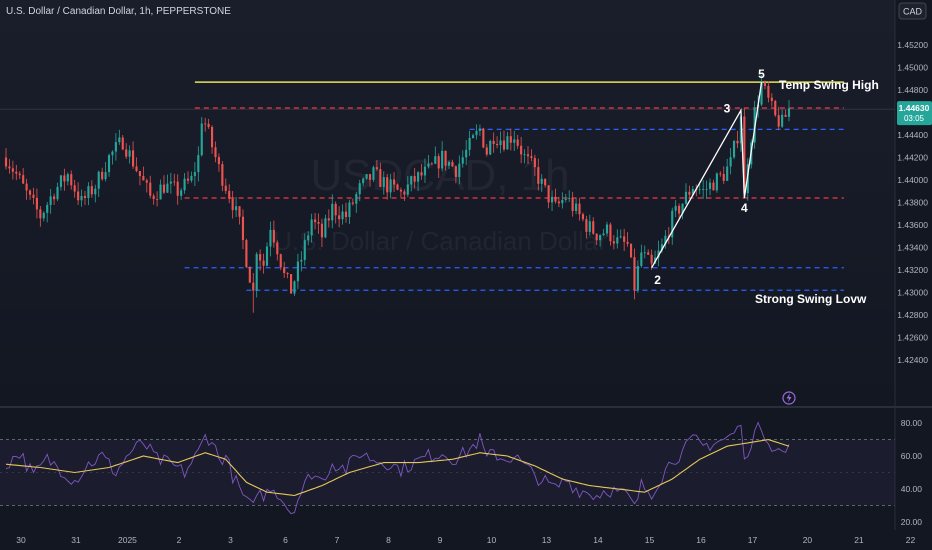 The height and width of the screenshot is (550, 932). I want to click on wave-path, so click(707, 175).